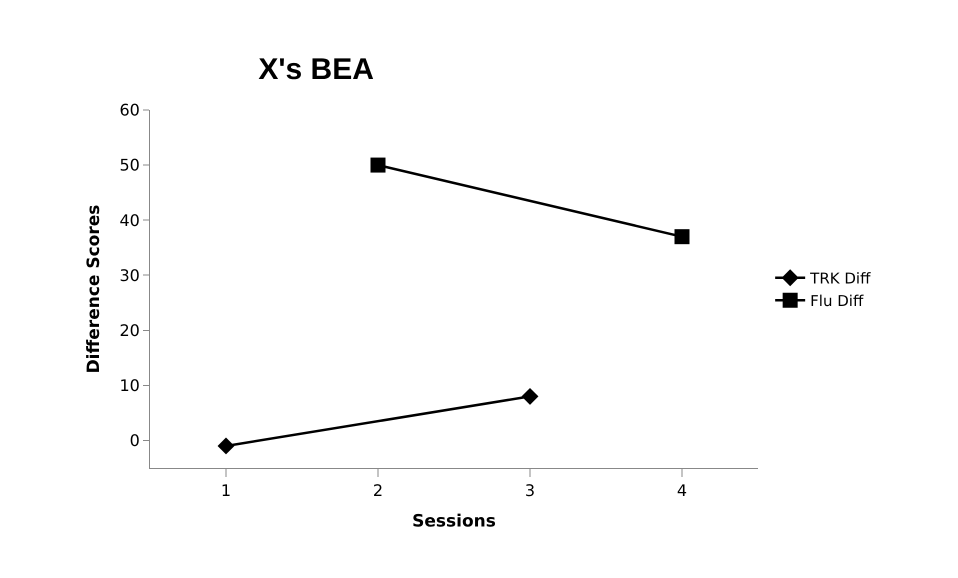 Image resolution: width=958 pixels, height=578 pixels. I want to click on x-tick-label: 1, so click(226, 490).